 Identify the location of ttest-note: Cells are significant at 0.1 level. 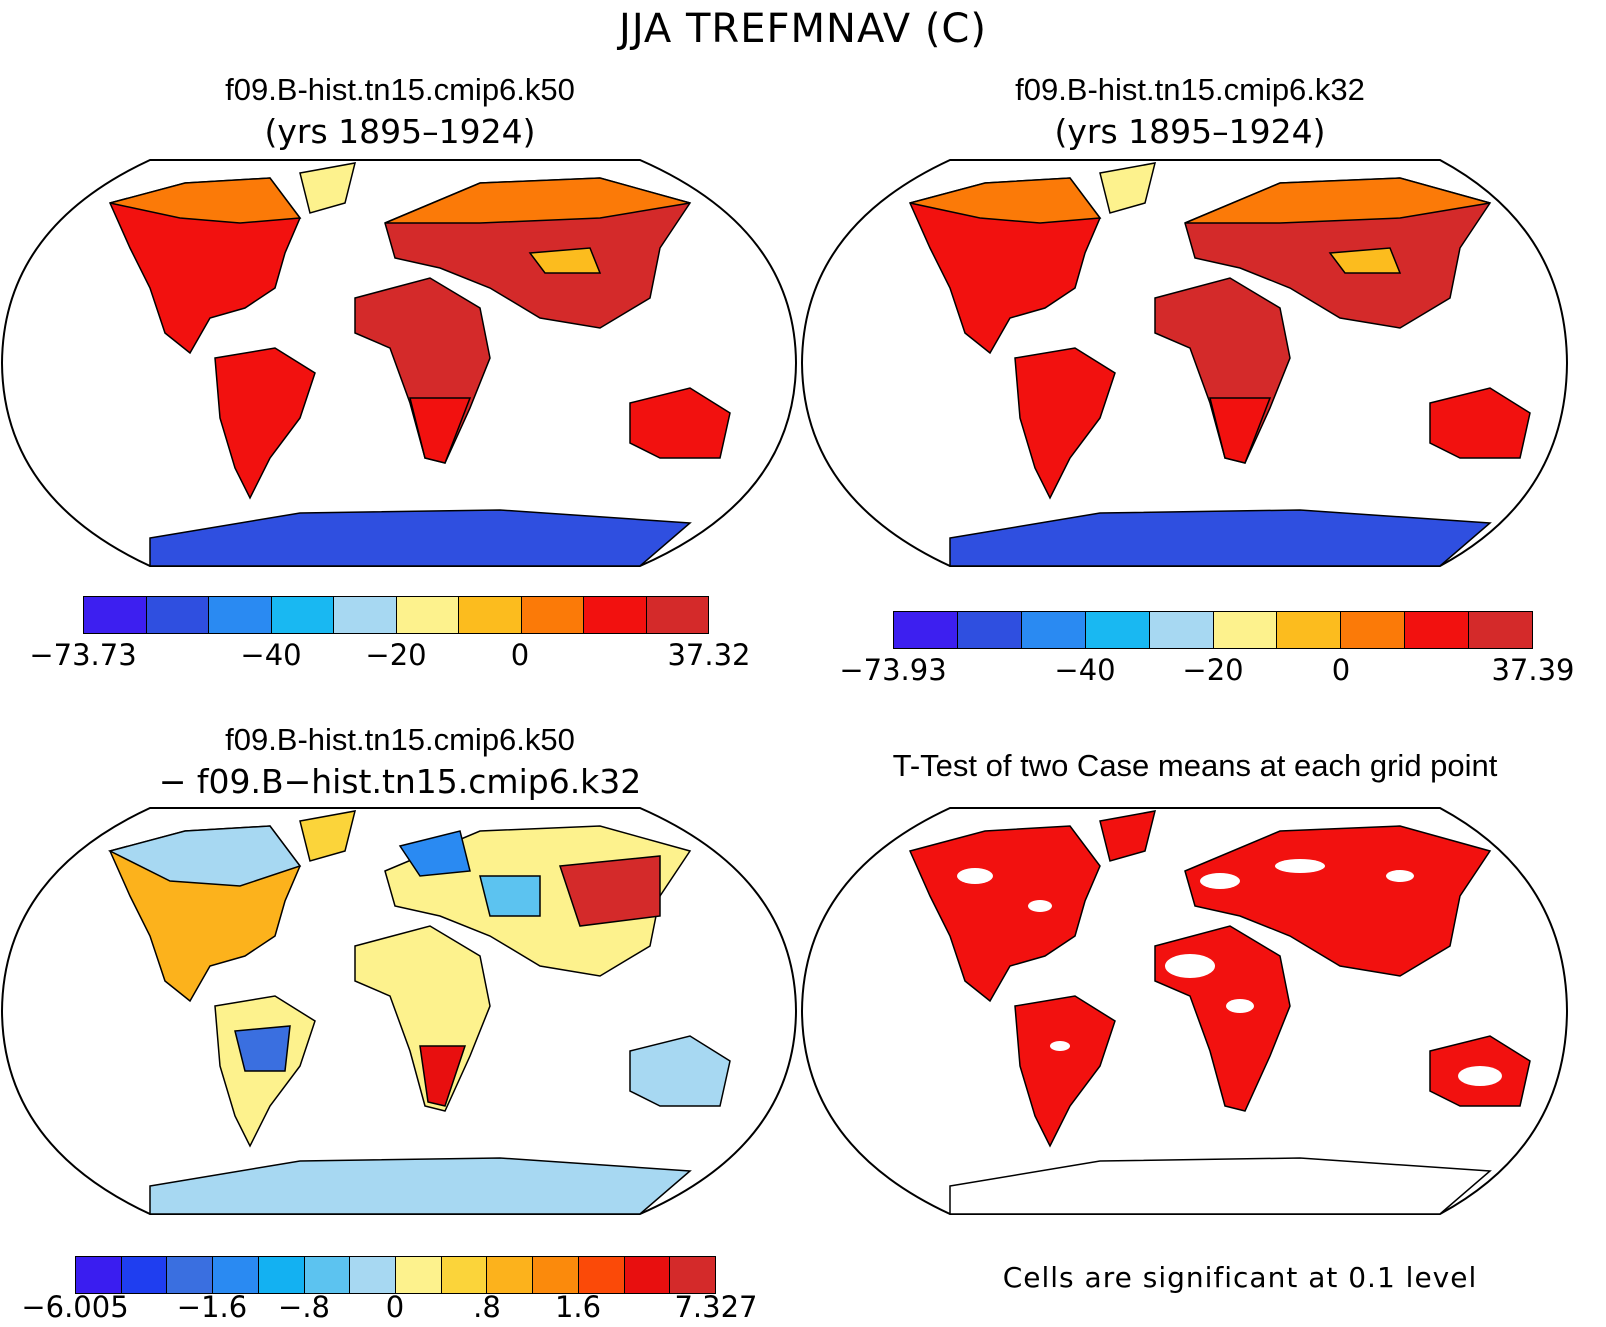
(1240, 1277).